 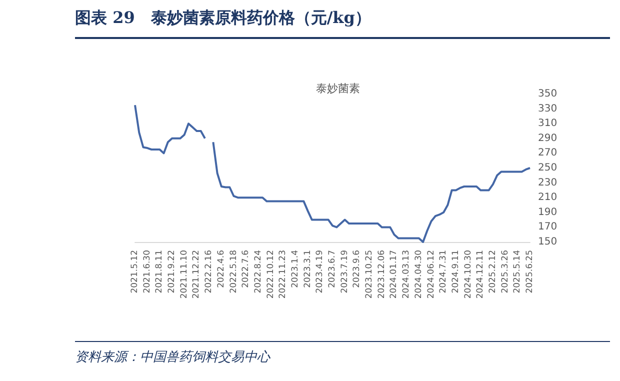 I want to click on y-tick-label: 150, so click(x=548, y=242).